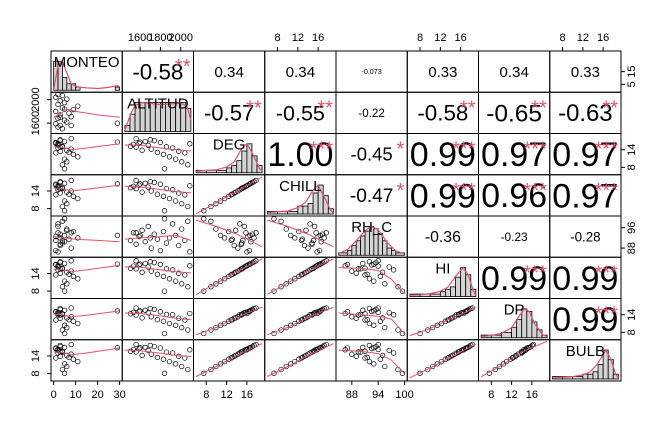 This screenshot has width=671, height=431. Describe the element at coordinates (140, 38) in the screenshot. I see `tick-label-top: 1600` at that location.